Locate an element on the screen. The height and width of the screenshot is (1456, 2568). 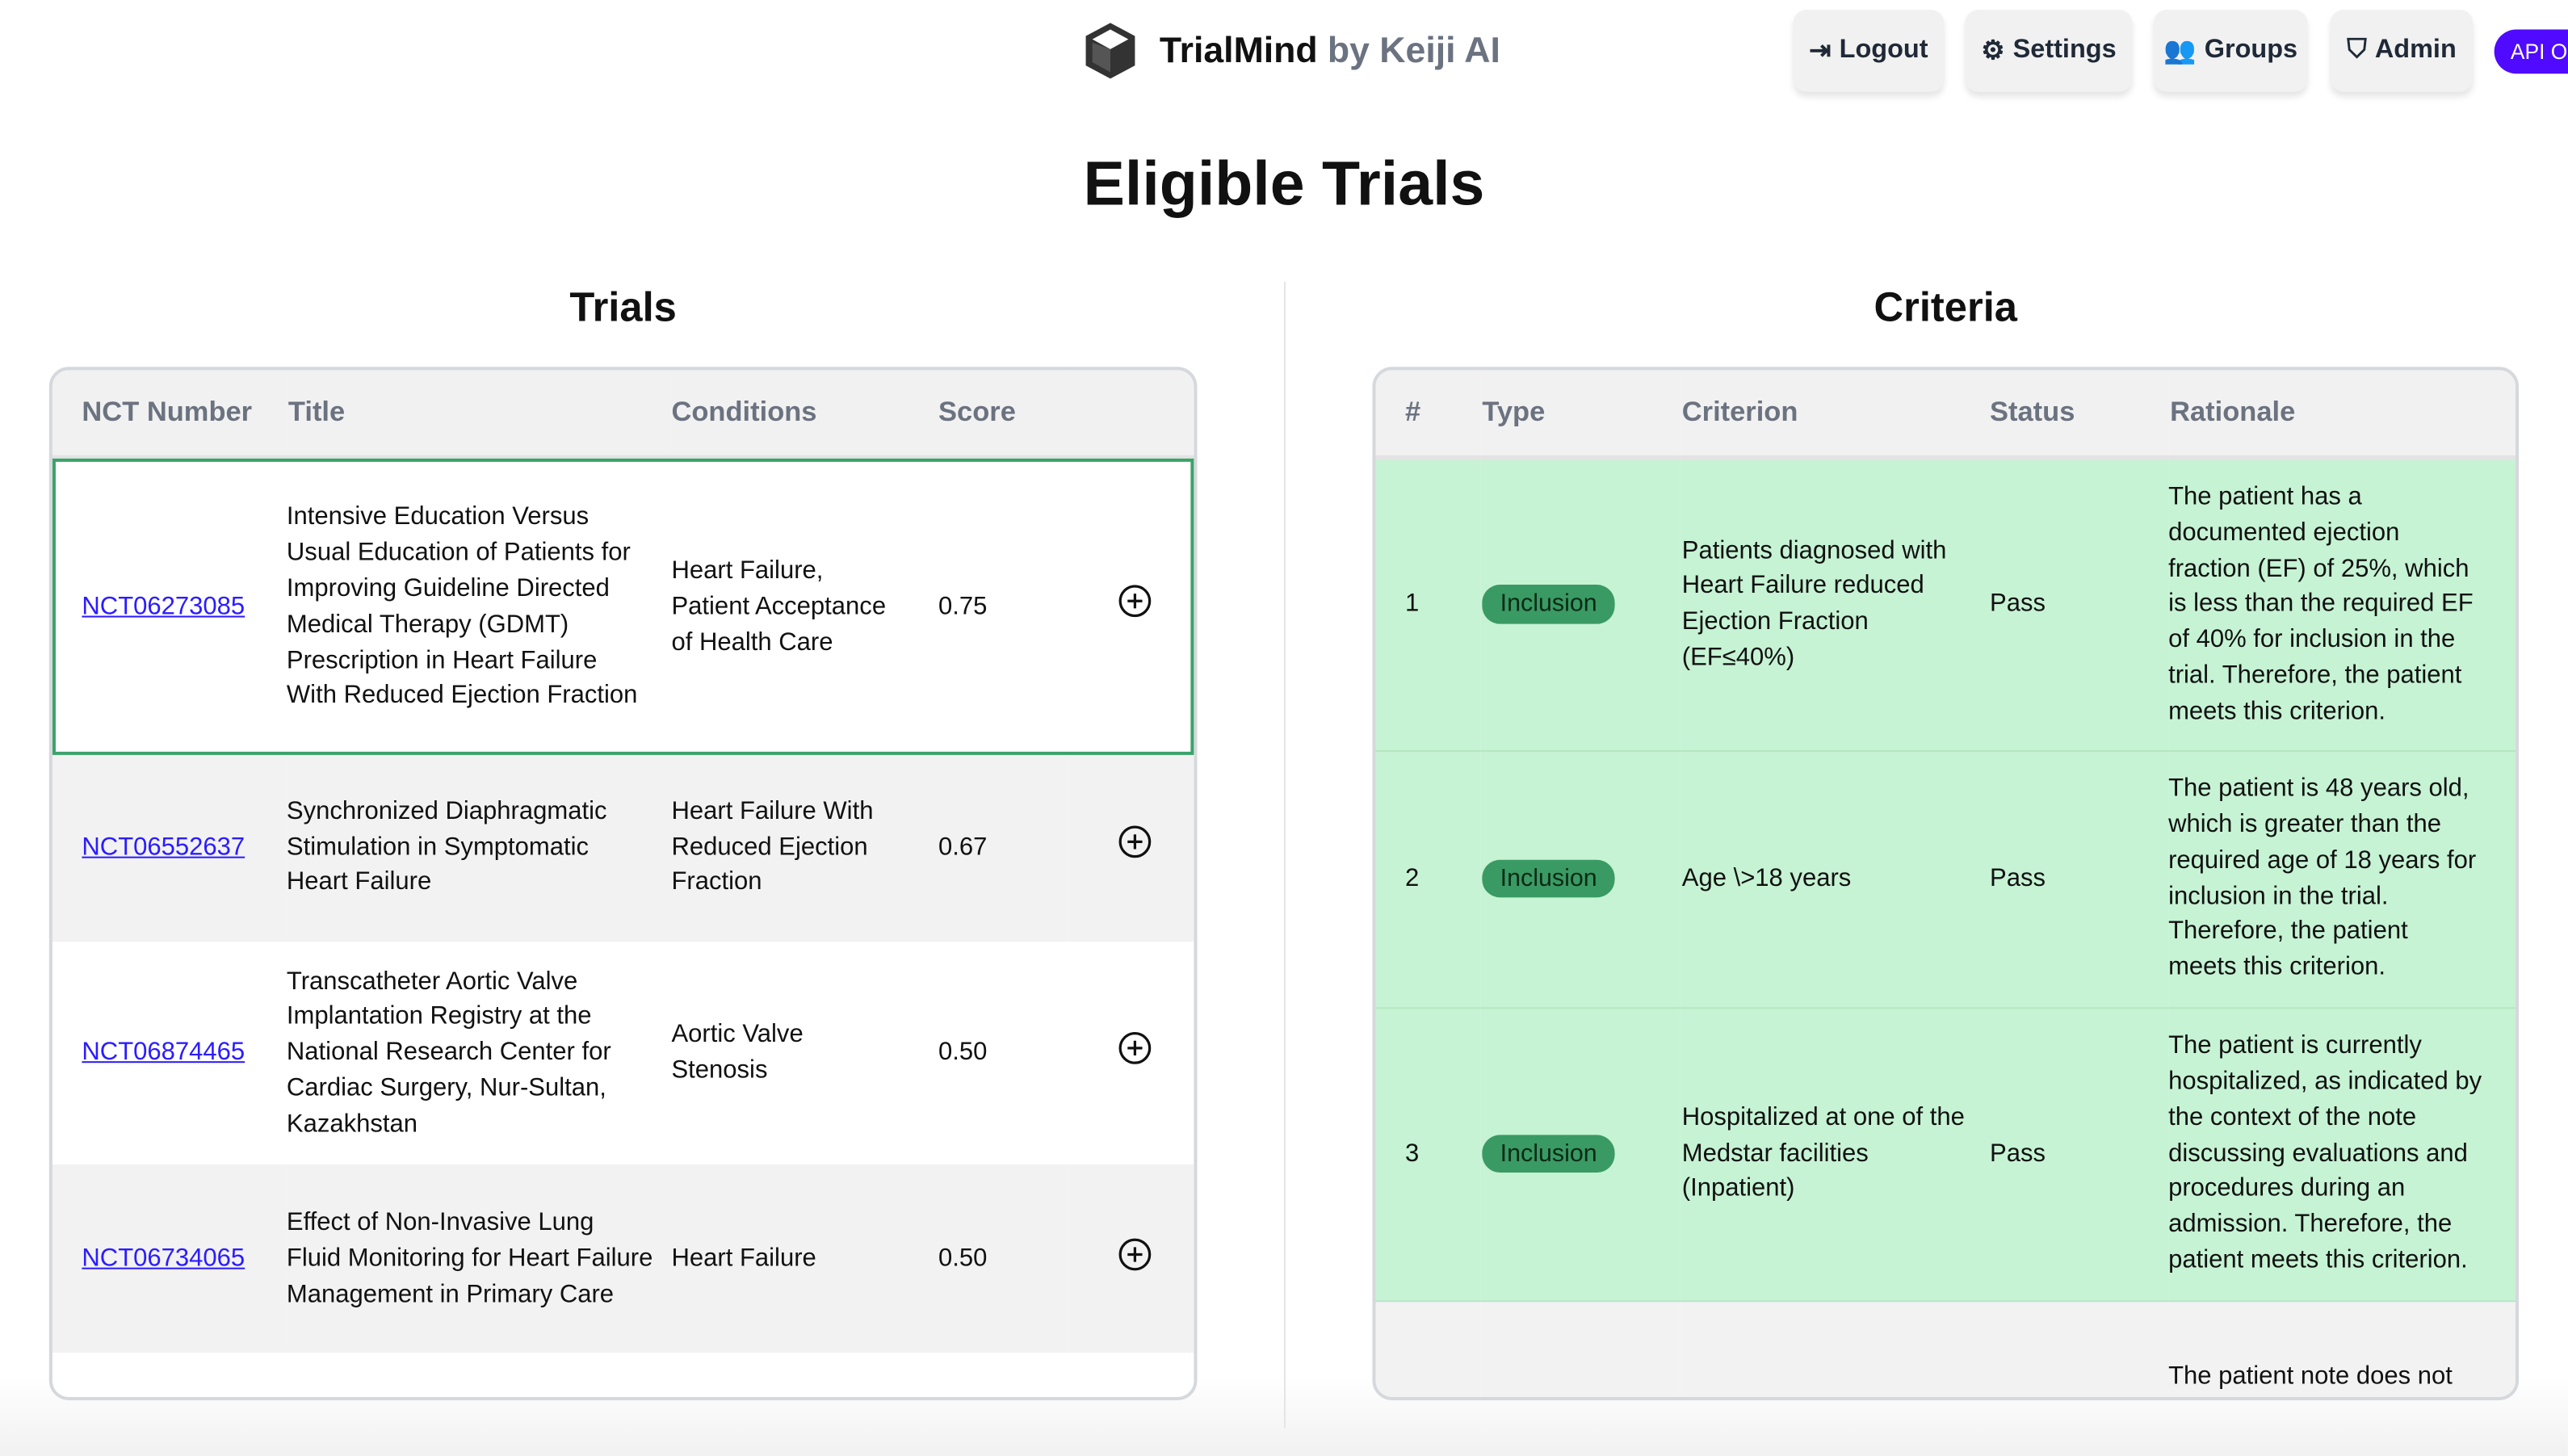
admin-label: Admin is located at coordinates (2415, 50).